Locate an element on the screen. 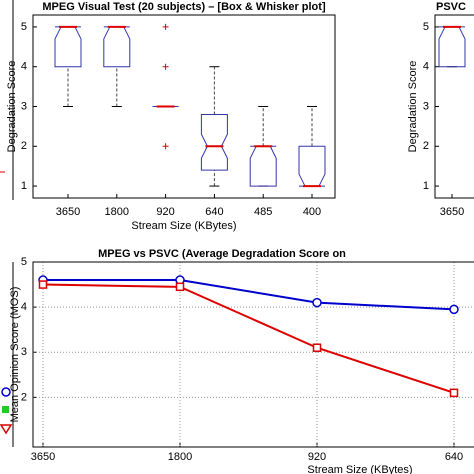  x-tick-label: 485 is located at coordinates (263, 212).